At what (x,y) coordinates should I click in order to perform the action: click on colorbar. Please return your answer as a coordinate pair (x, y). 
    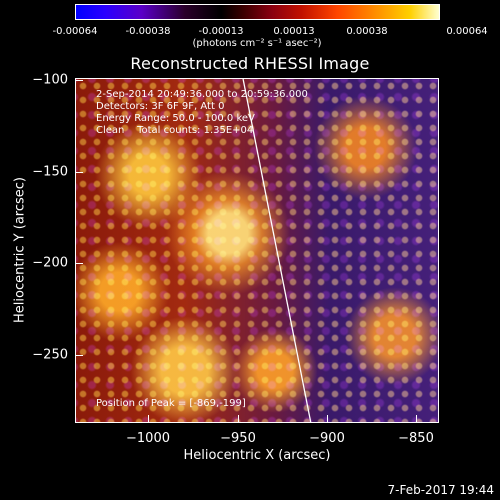
    Looking at the image, I should click on (257, 12).